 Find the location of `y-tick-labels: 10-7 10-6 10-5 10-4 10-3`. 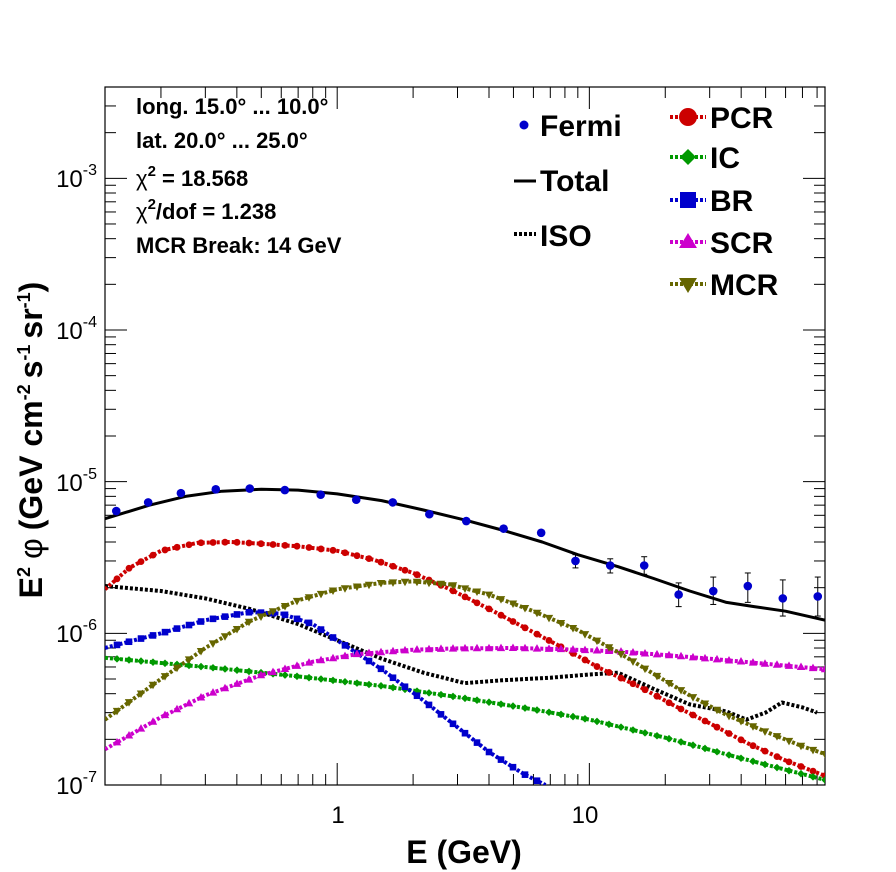

y-tick-labels: 10-7 10-6 10-5 10-4 10-3 is located at coordinates (76, 481).